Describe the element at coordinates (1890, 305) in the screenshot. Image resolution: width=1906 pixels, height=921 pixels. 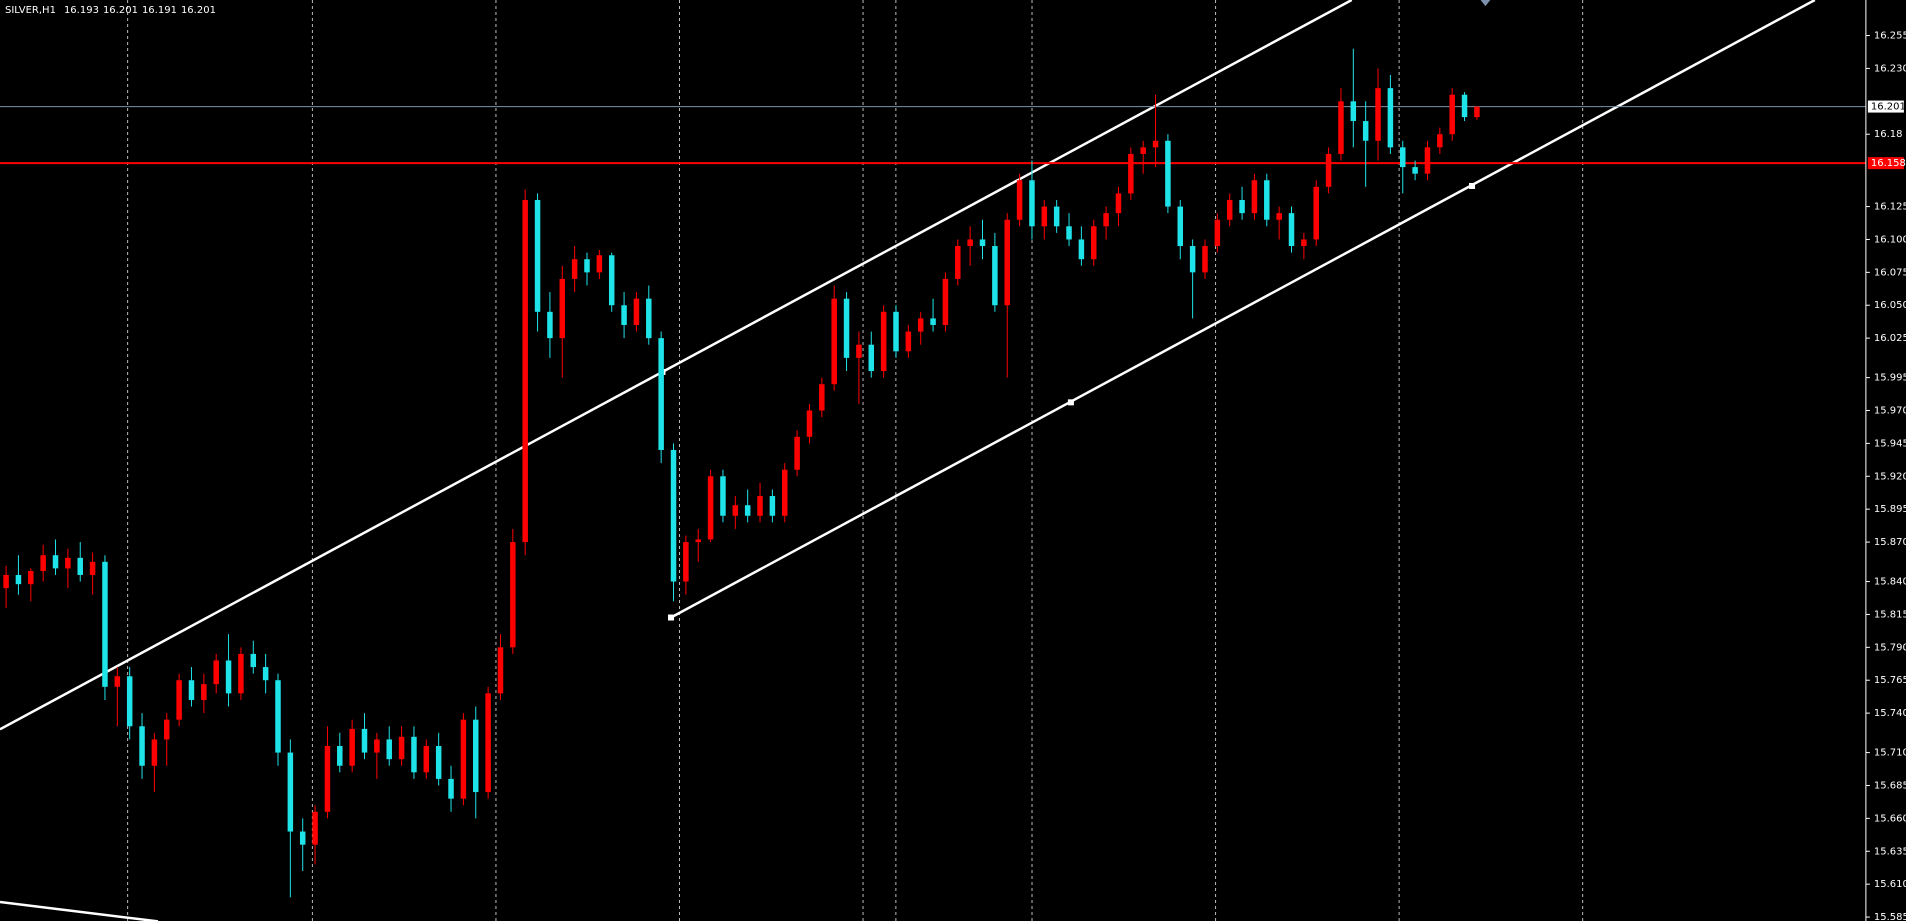
I see `y-tick-label: 16.050` at that location.